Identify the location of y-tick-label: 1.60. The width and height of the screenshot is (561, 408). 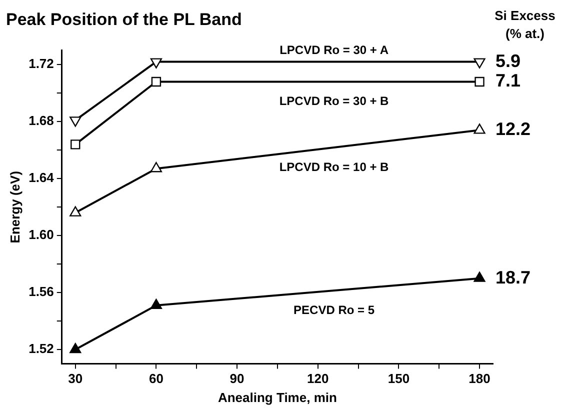
(41, 234).